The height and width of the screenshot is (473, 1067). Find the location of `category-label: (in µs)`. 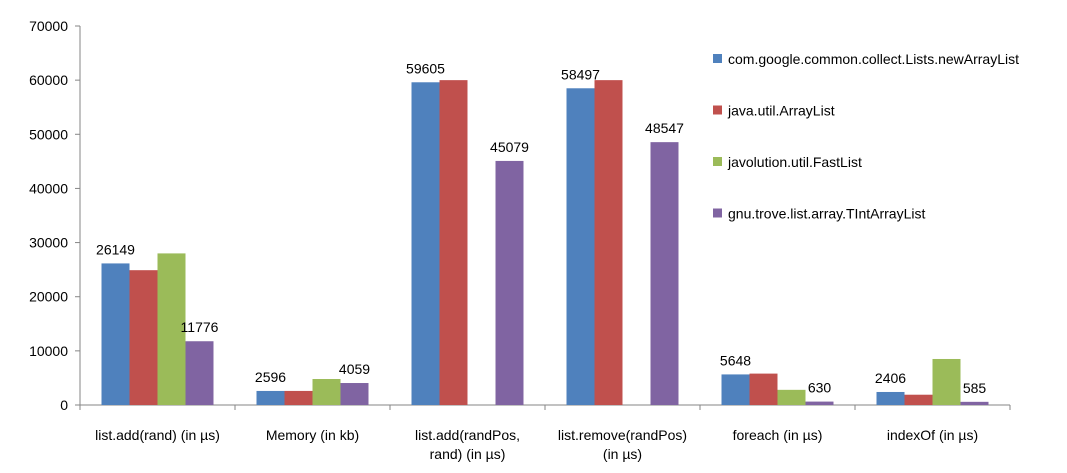

category-label: (in µs) is located at coordinates (622, 454).